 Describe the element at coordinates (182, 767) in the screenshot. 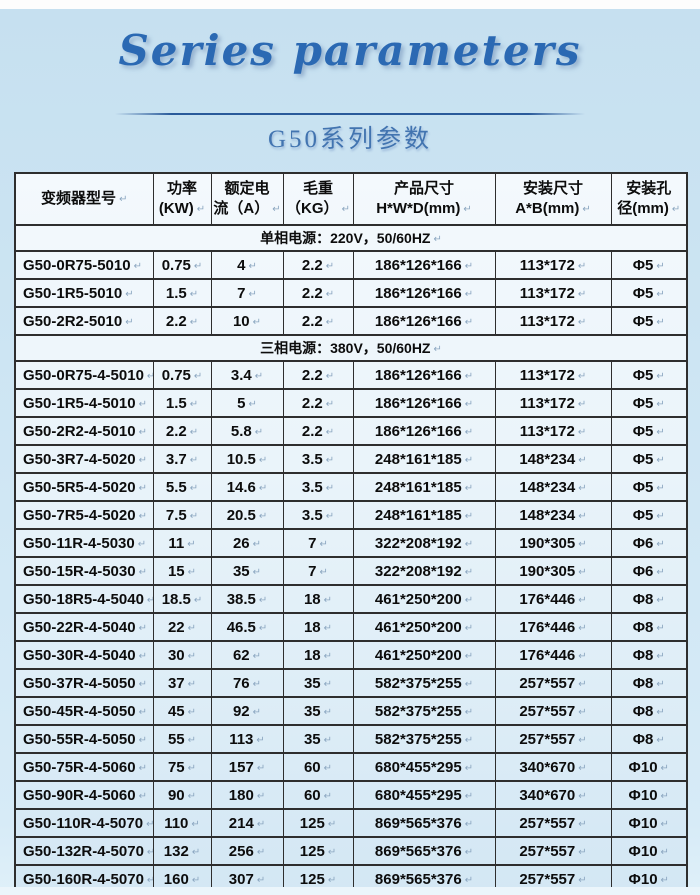

I see `table-cell: 75 ↵` at that location.